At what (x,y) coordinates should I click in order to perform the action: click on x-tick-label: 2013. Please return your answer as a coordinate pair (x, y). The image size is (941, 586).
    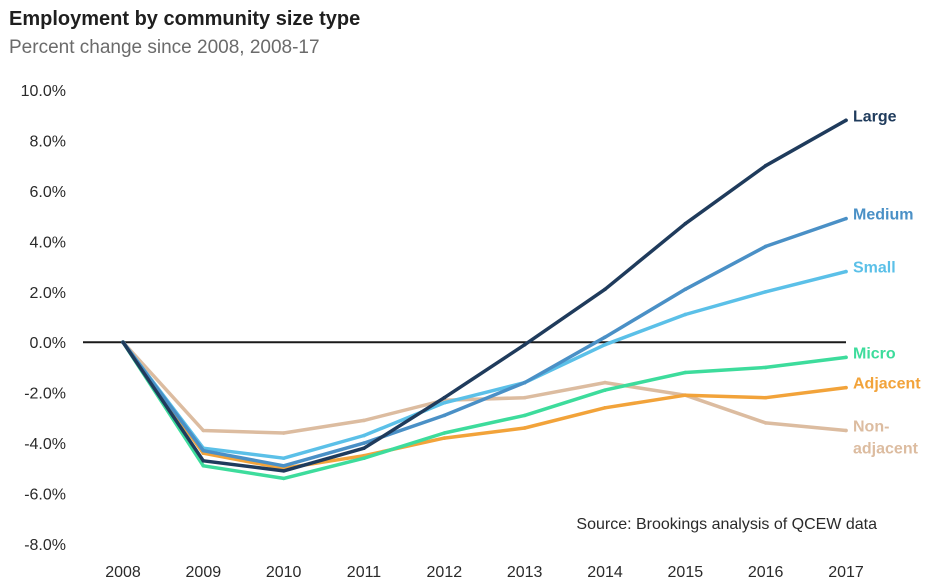
    Looking at the image, I should click on (525, 572).